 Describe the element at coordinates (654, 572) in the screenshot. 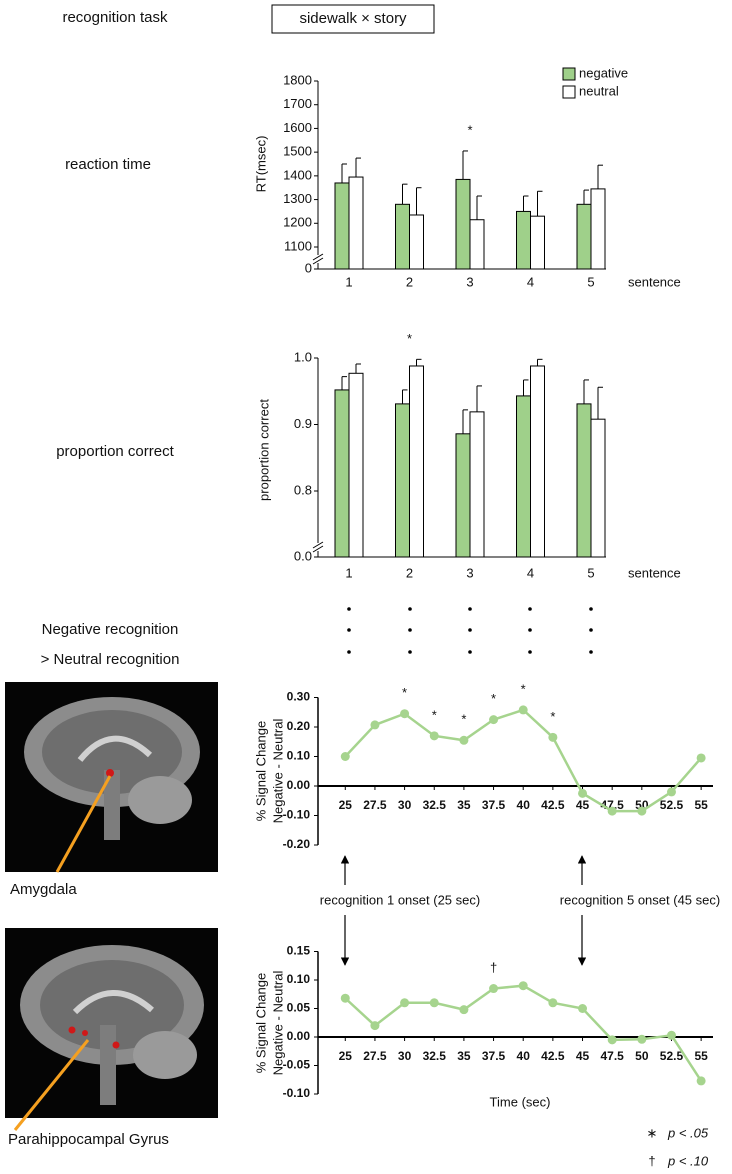

I see `x-axis-label: sentence` at that location.